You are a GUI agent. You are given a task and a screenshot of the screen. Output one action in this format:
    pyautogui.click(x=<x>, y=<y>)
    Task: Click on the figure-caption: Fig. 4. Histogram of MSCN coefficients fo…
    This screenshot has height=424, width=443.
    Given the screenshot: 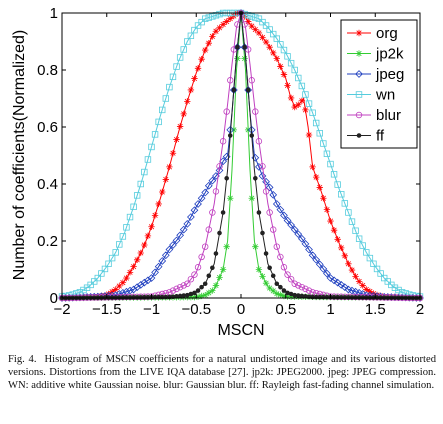 What is the action you would take?
    pyautogui.click(x=222, y=372)
    